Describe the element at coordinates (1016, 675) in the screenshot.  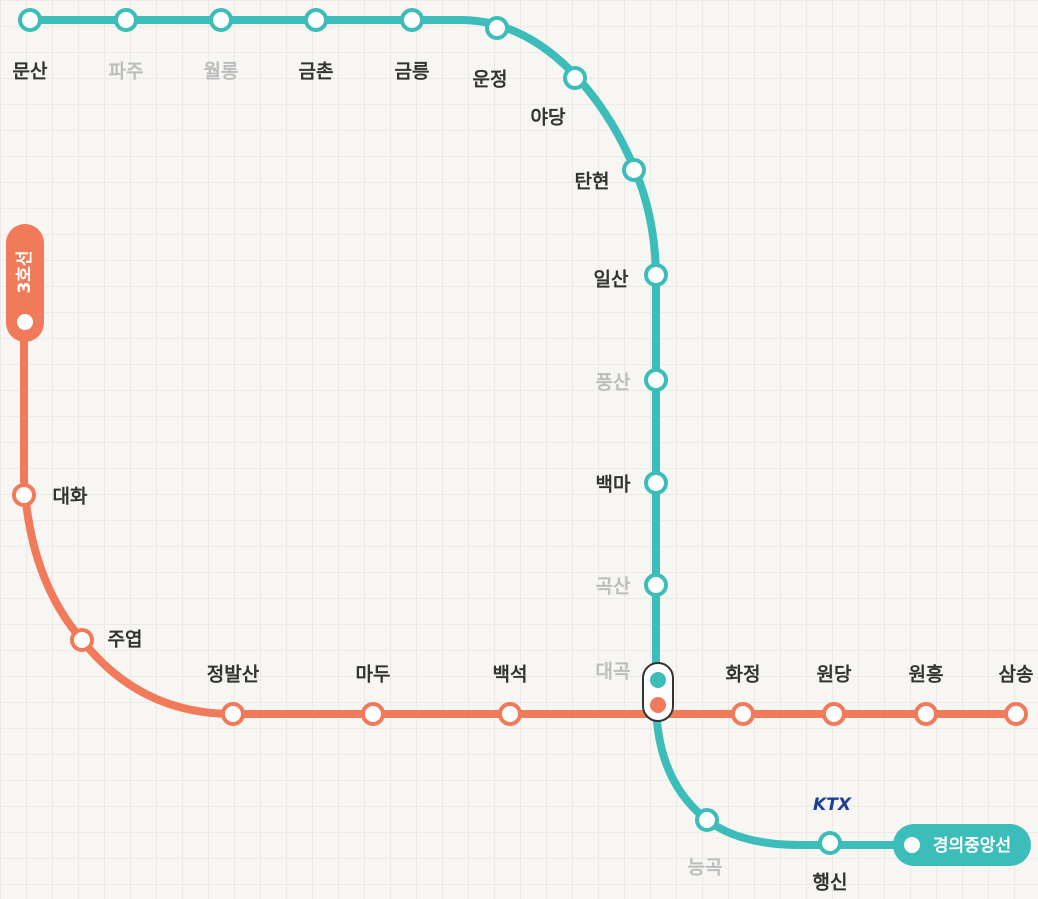
I see `station-label: 삼송` at that location.